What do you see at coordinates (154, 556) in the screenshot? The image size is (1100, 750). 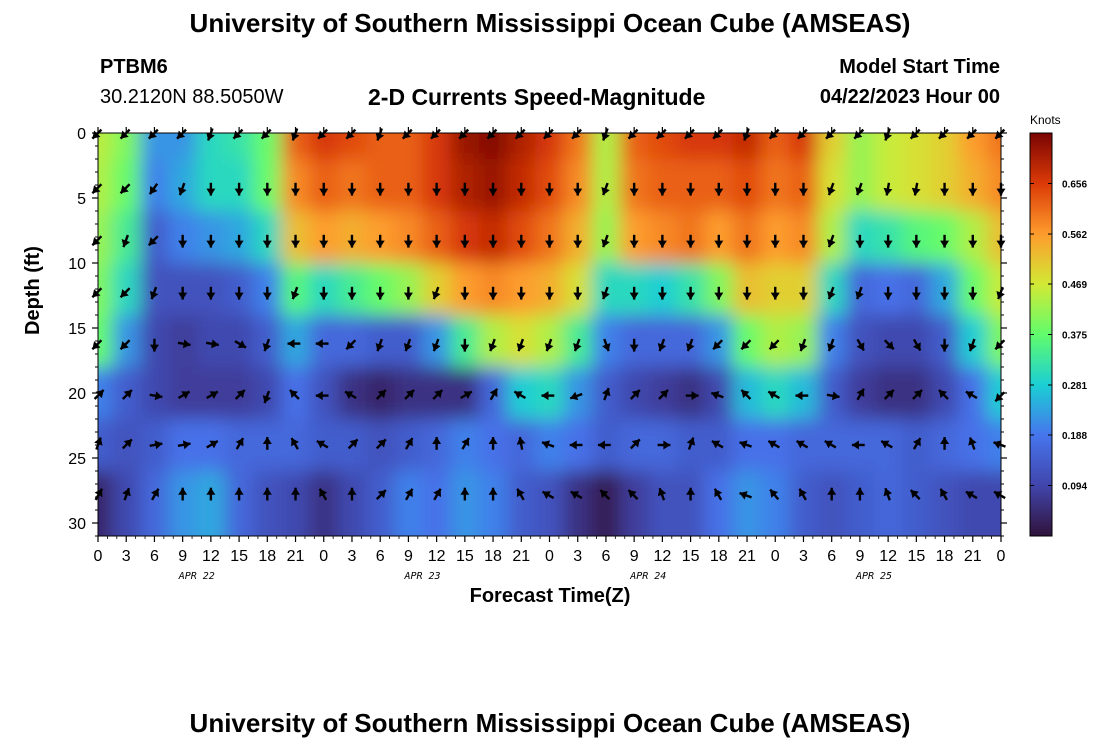 I see `x-tick-label: 6` at bounding box center [154, 556].